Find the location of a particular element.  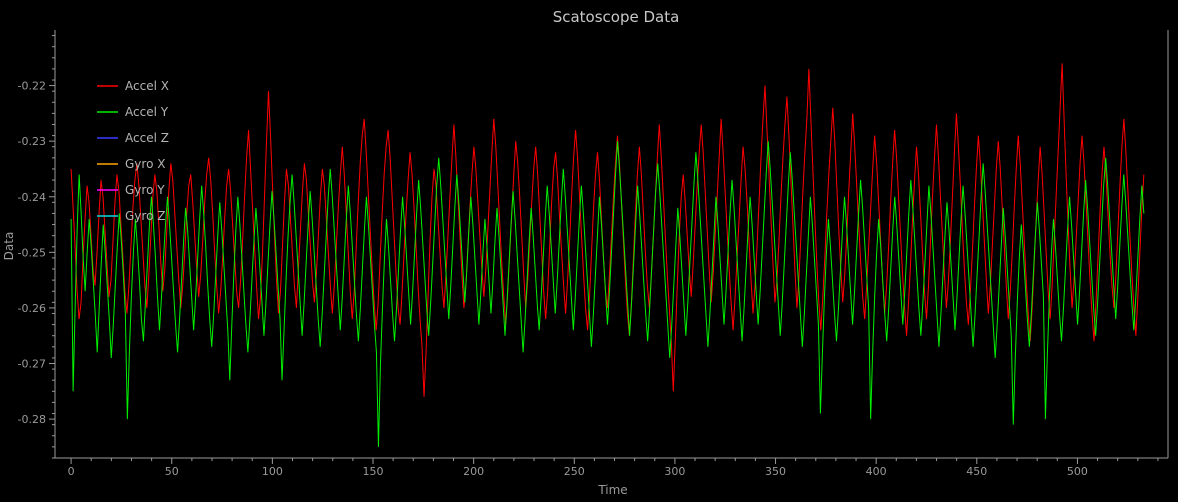

x-tick-label: 350 is located at coordinates (775, 471).